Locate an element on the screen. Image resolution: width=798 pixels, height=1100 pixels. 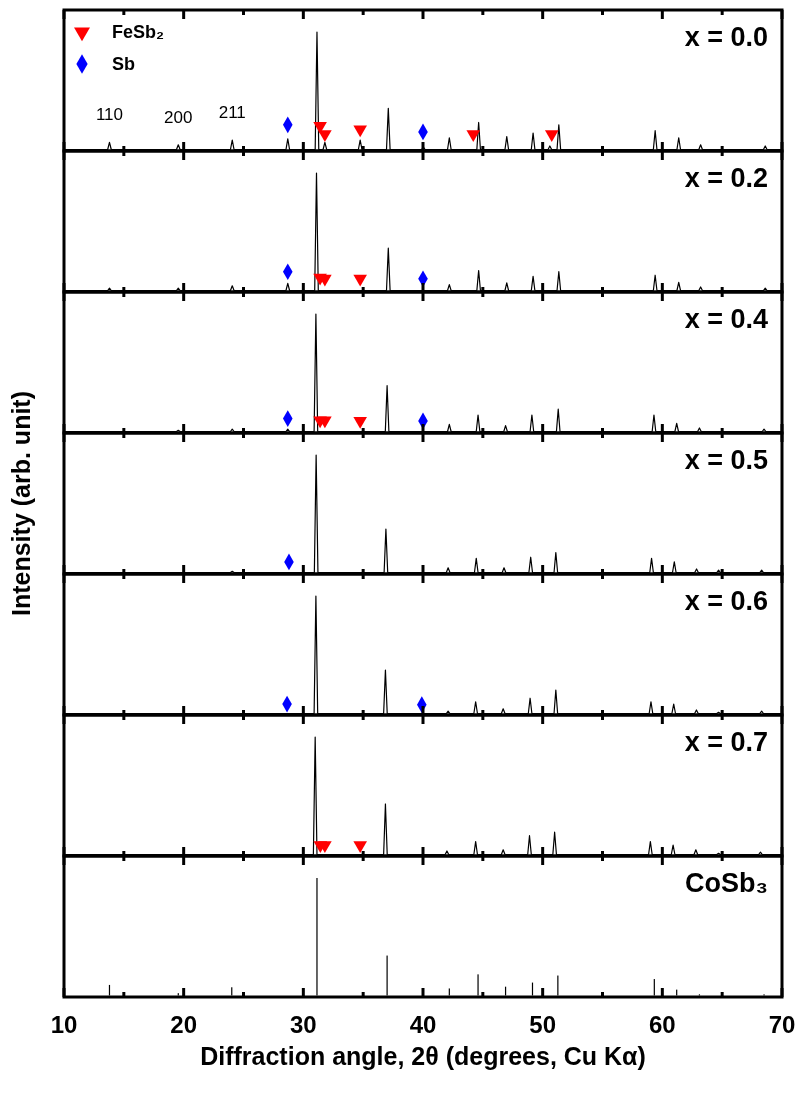
x-tick-label: 50 is located at coordinates (543, 1024).